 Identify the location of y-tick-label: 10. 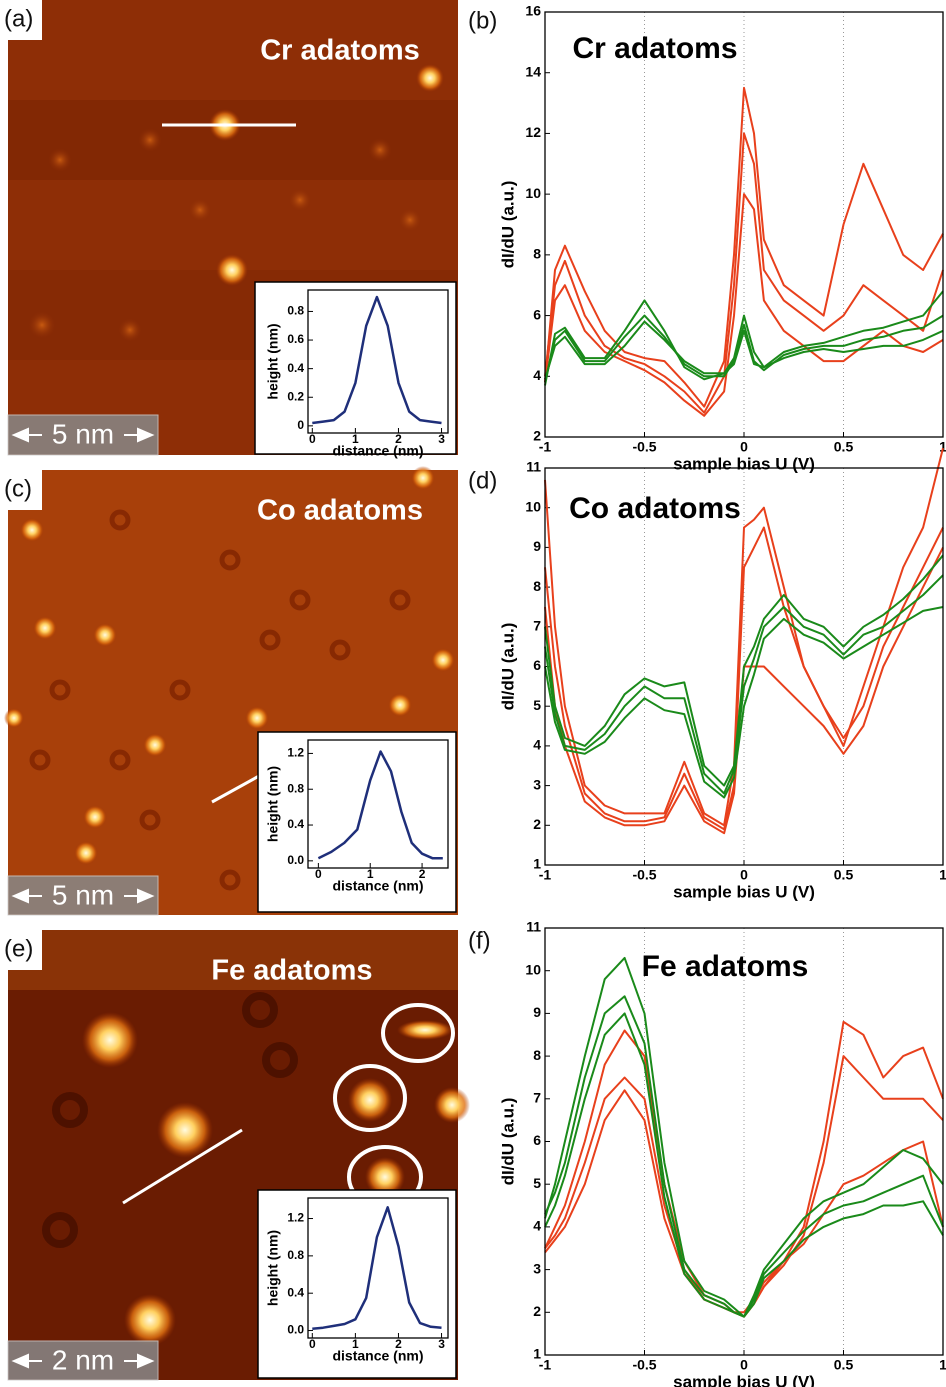
(533, 193).